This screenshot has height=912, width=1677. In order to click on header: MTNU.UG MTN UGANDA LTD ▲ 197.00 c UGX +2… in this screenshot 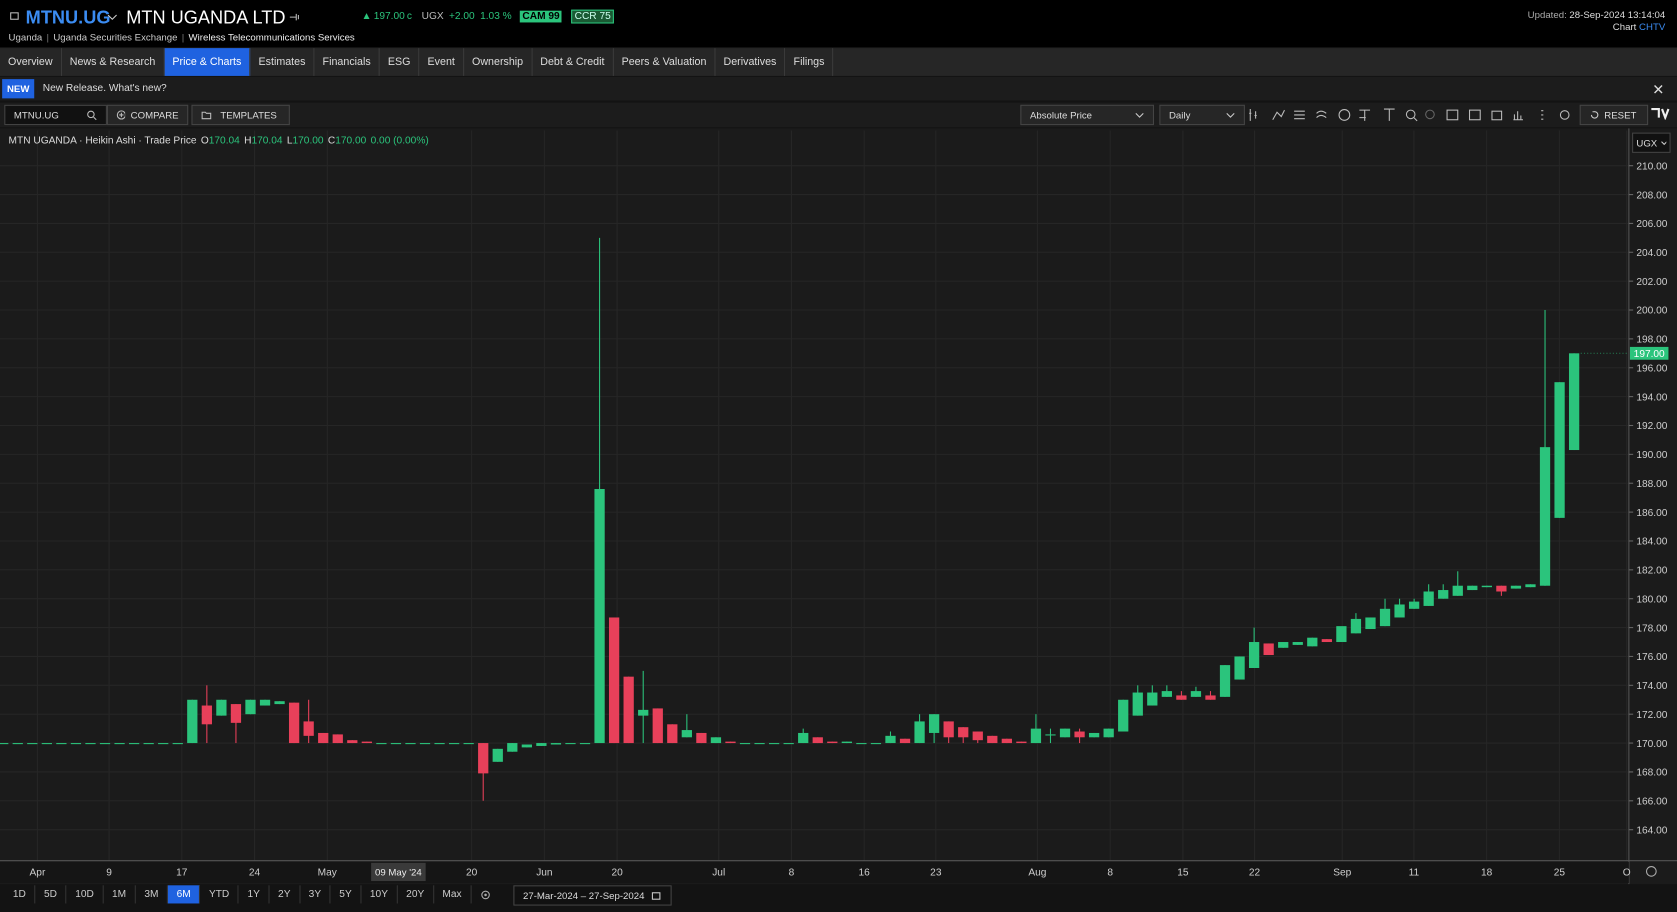, I will do `click(838, 24)`.